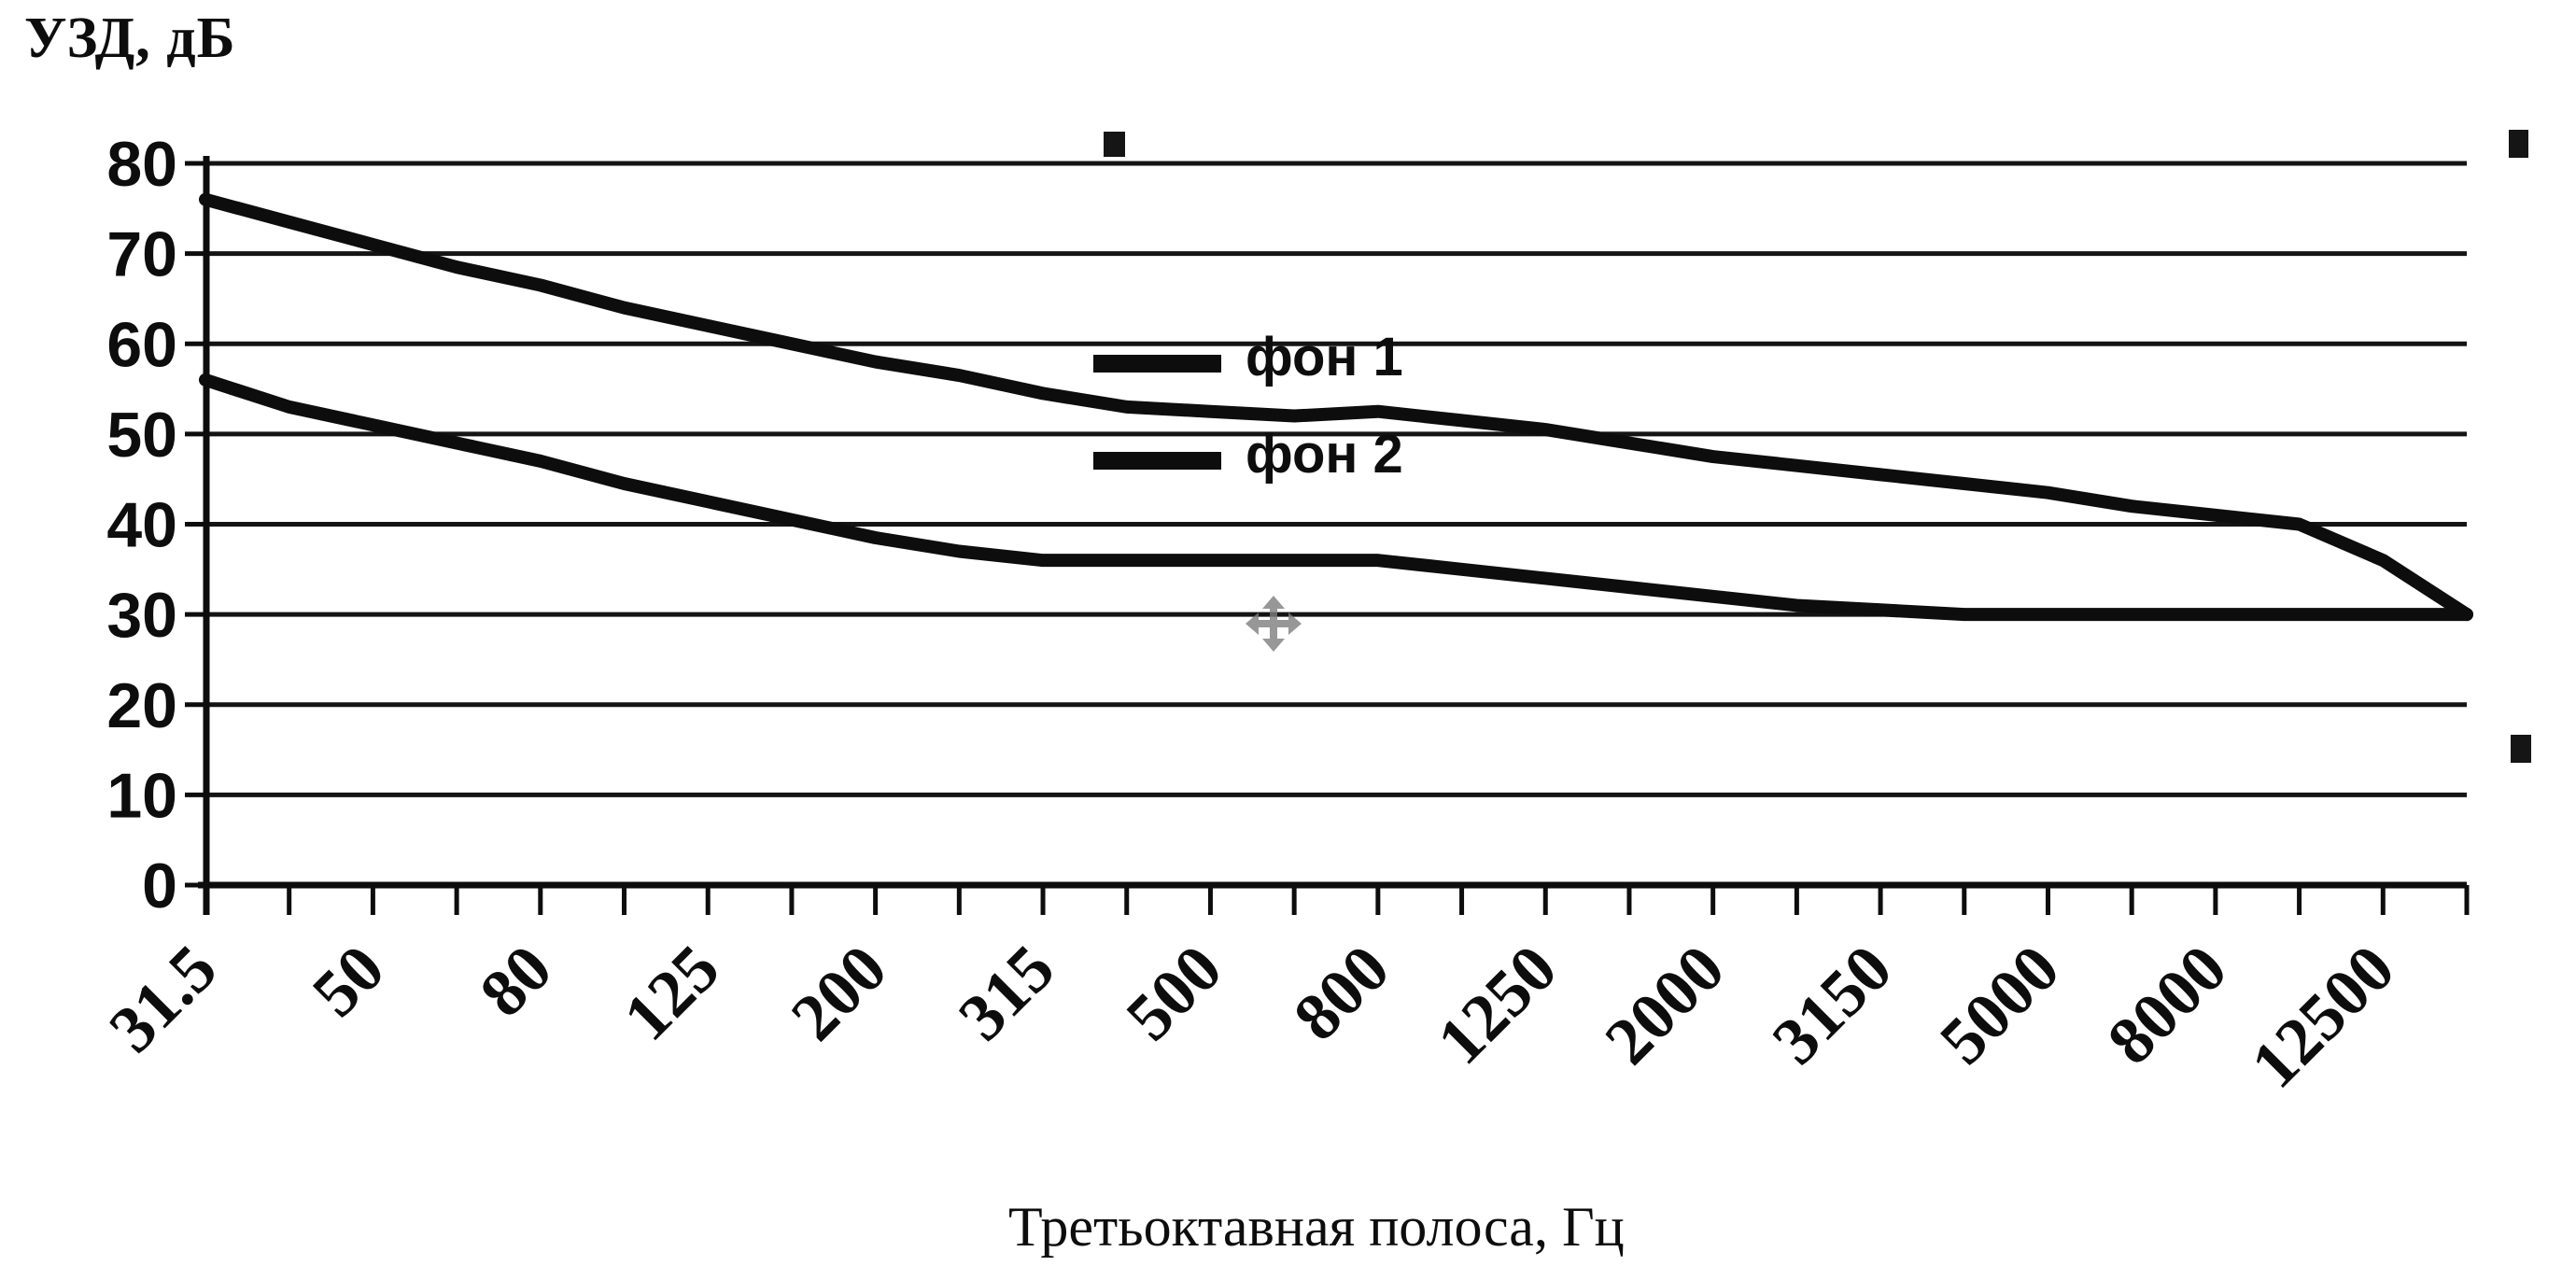 This screenshot has height=1266, width=2576. Describe the element at coordinates (1496, 1004) in the screenshot. I see `x-tick-label-1250: 1250` at that location.